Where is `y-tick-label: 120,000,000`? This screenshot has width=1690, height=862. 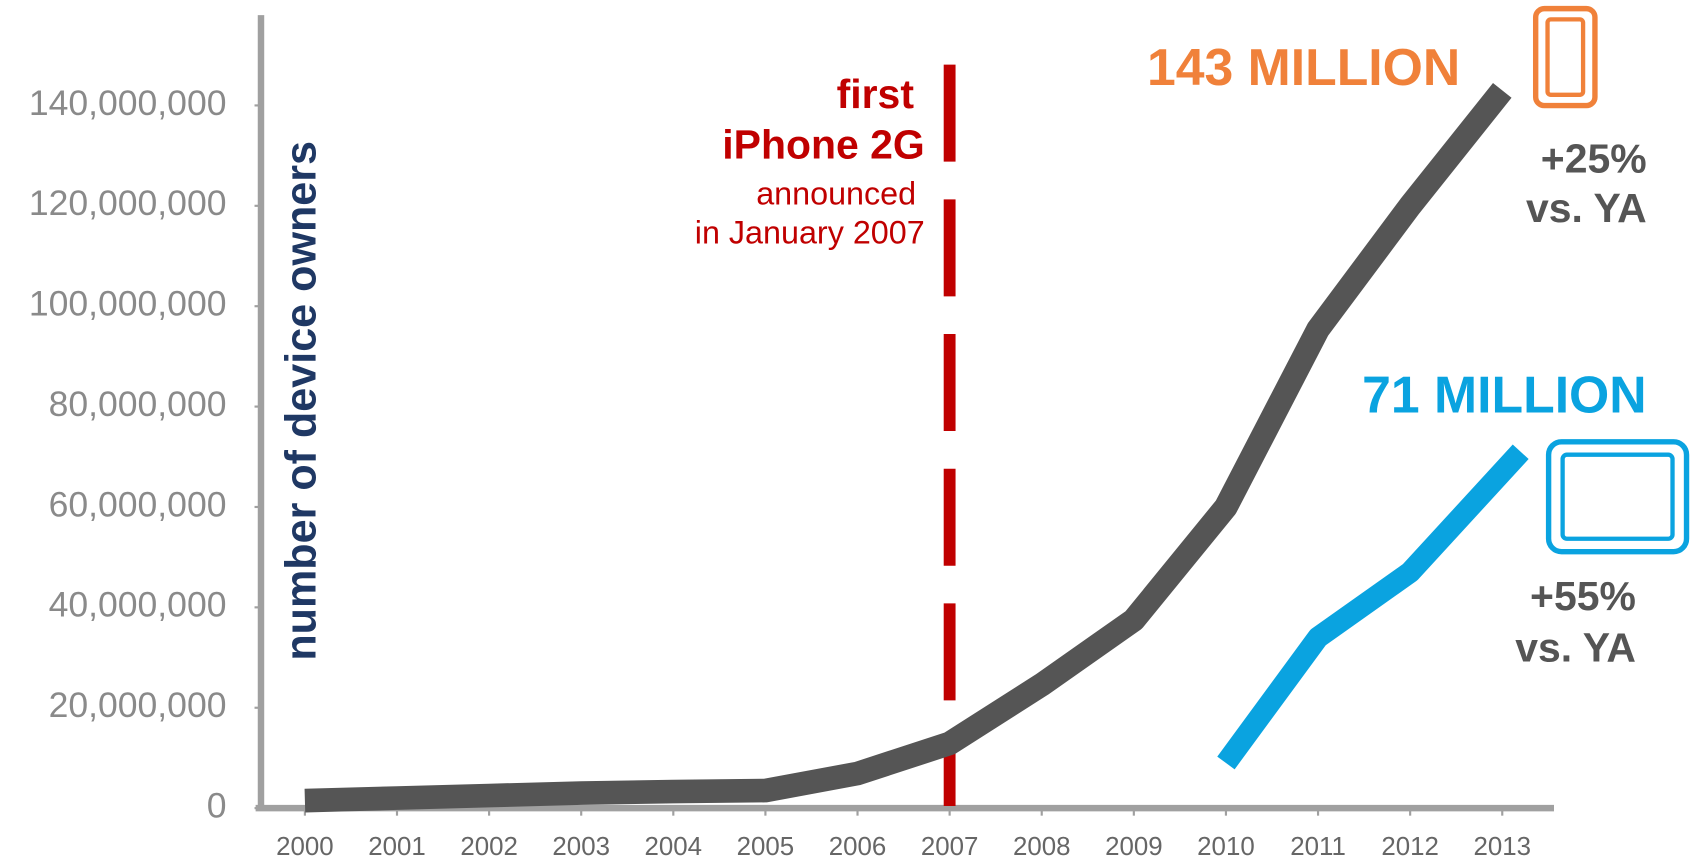 y-tick-label: 120,000,000 is located at coordinates (128, 203).